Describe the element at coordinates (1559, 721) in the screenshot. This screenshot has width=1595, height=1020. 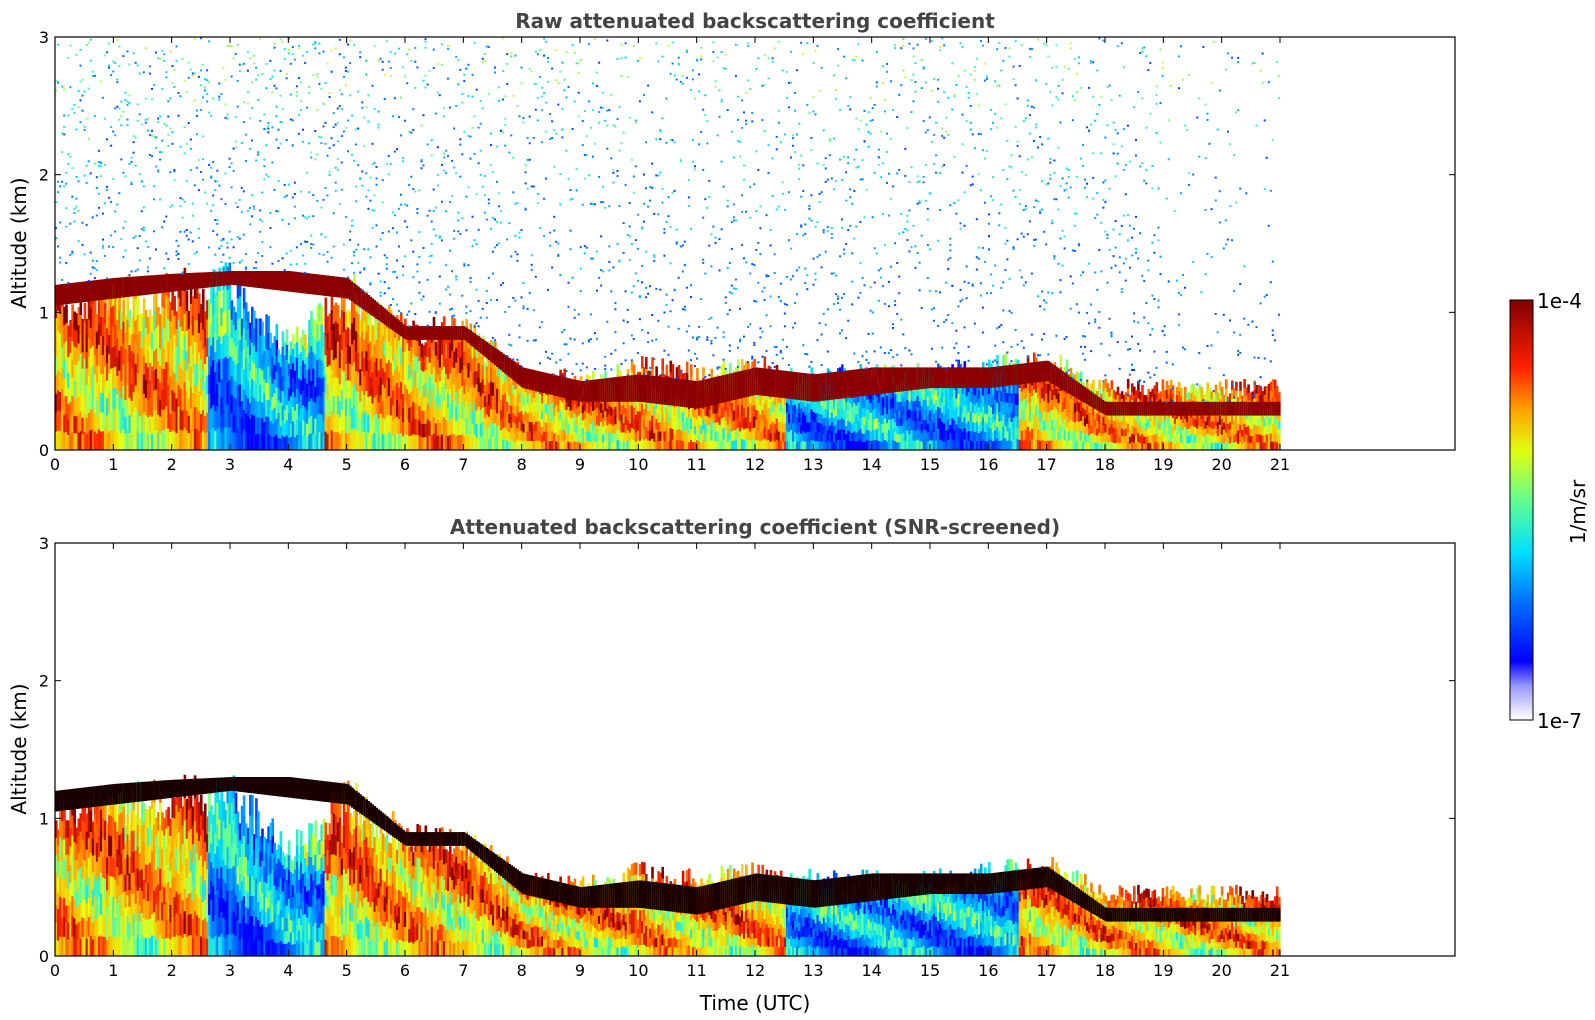
I see `colorbar-min-label: 1e-7` at that location.